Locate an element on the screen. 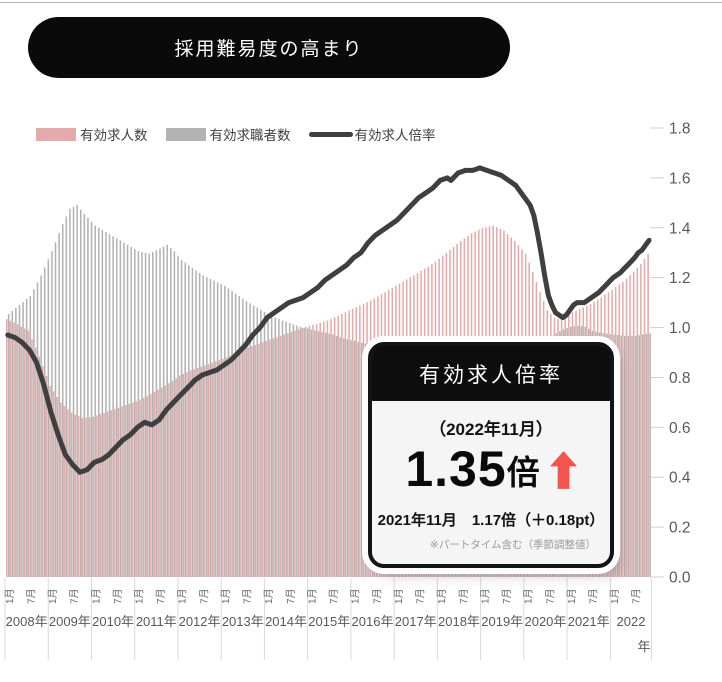  x-axis-year-label: 2019年 is located at coordinates (502, 621).